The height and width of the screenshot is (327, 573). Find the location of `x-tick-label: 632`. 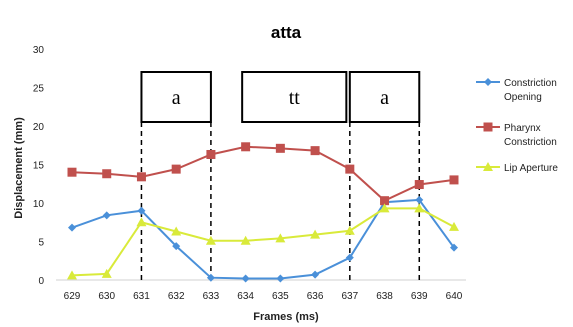

x-tick-label: 632 is located at coordinates (176, 296).